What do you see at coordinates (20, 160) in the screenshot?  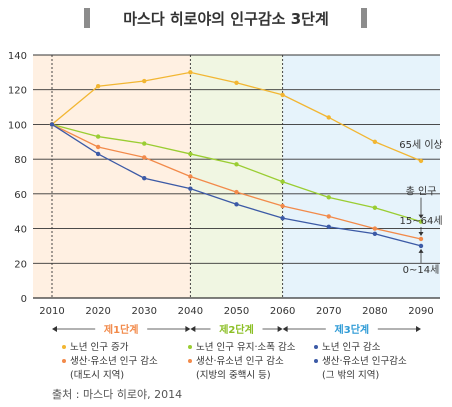 I see `y-tick-label: 80` at bounding box center [20, 160].